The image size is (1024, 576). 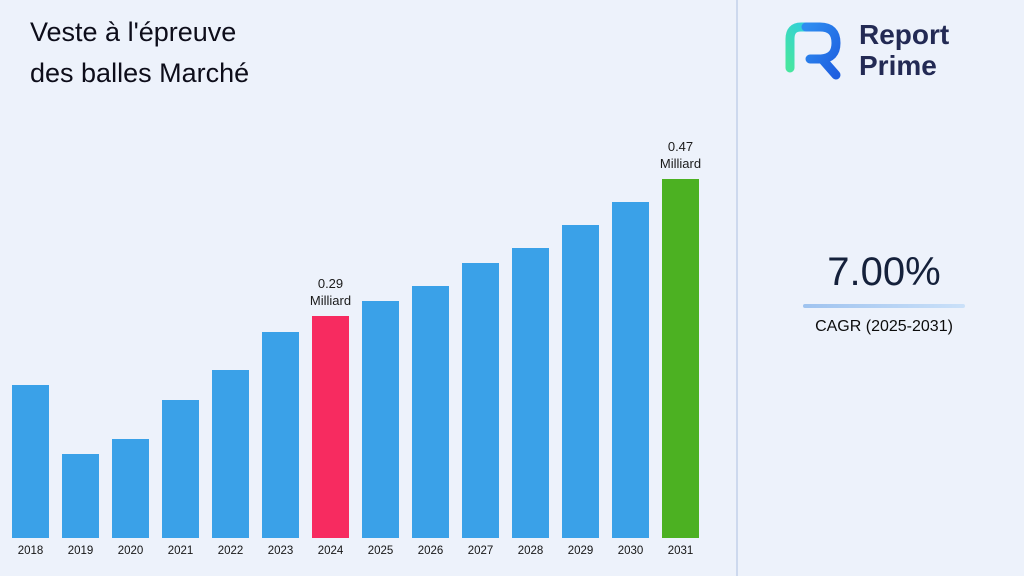 What do you see at coordinates (430, 551) in the screenshot?
I see `x-axis-label-2026: 2026` at bounding box center [430, 551].